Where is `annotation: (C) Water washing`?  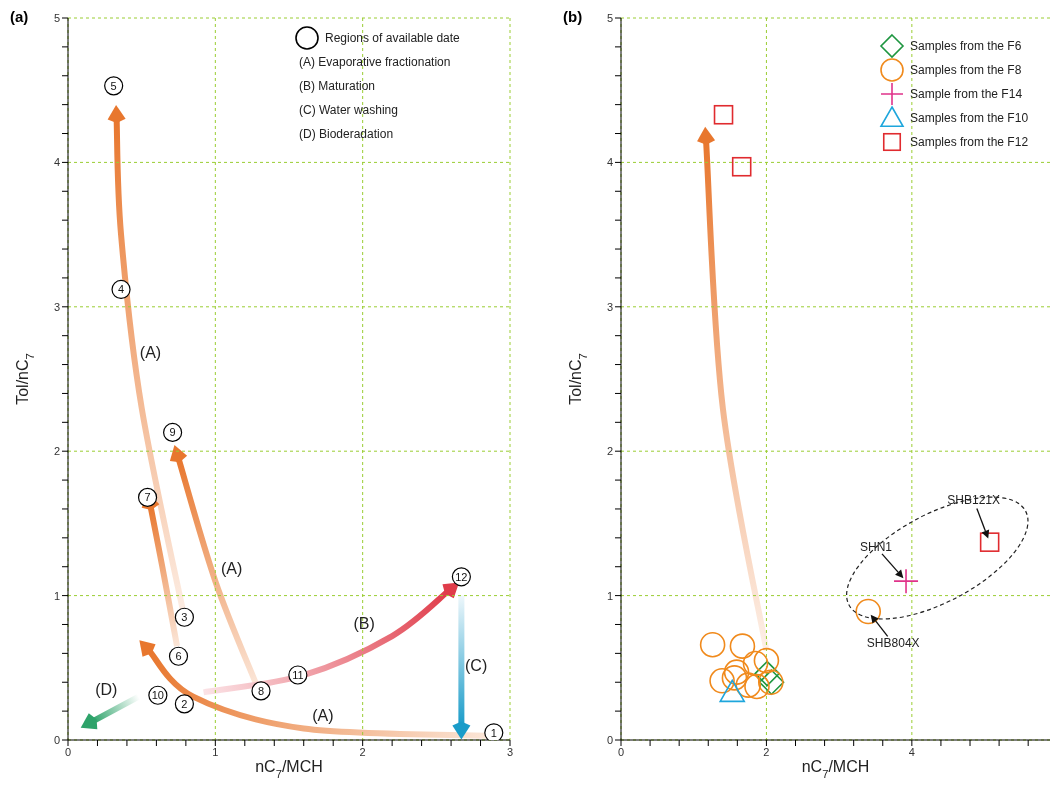
annotation: (C) Water washing is located at coordinates (348, 110).